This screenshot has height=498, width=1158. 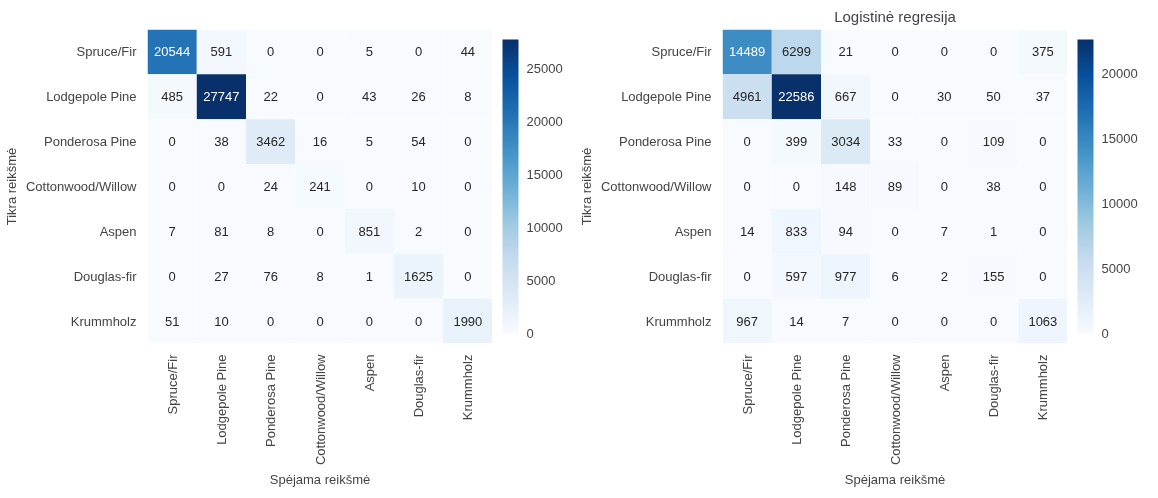 I want to click on data-label: 24, so click(x=270, y=186).